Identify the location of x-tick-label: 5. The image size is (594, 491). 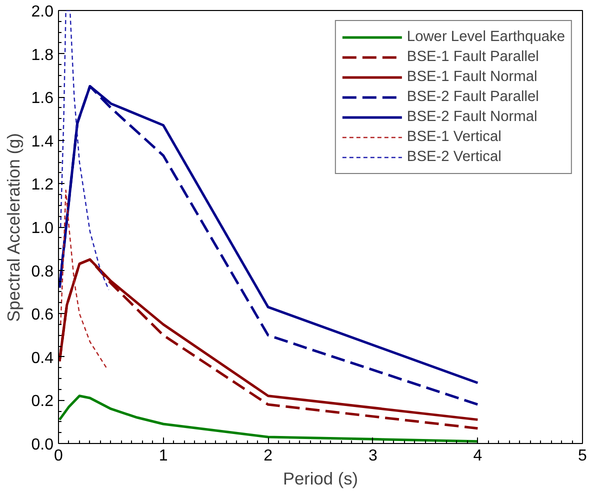
(583, 456).